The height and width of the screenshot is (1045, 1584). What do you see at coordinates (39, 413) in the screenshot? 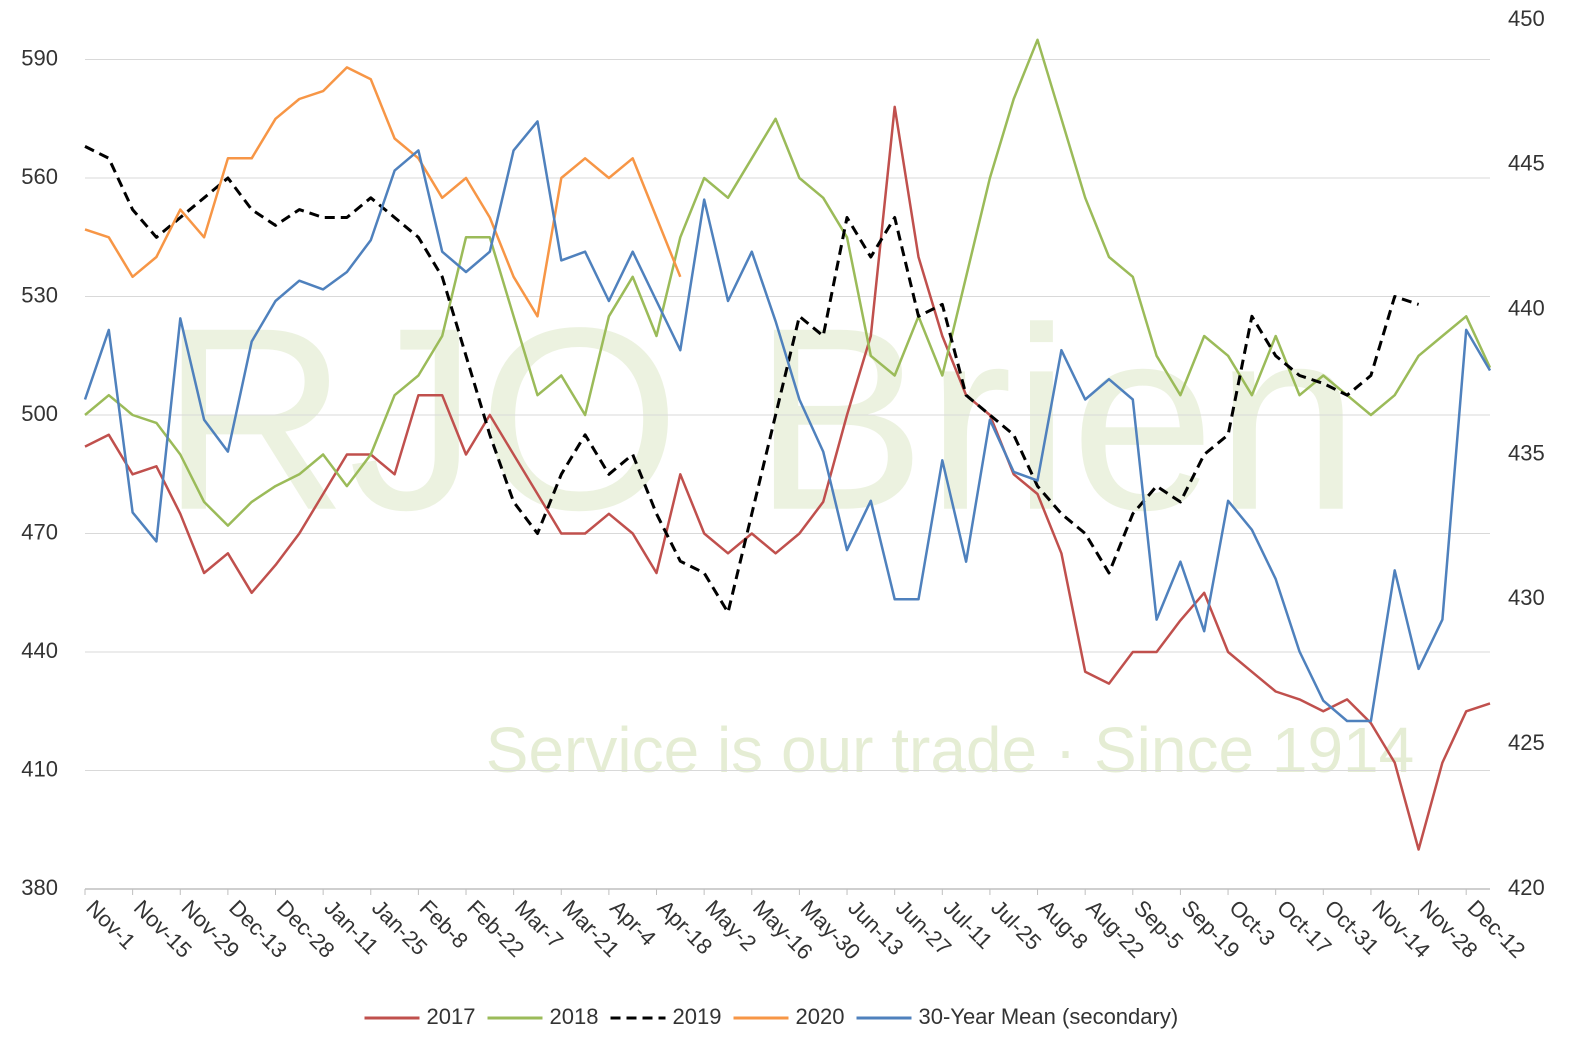
I see `y-tick-label: 500` at bounding box center [39, 413].